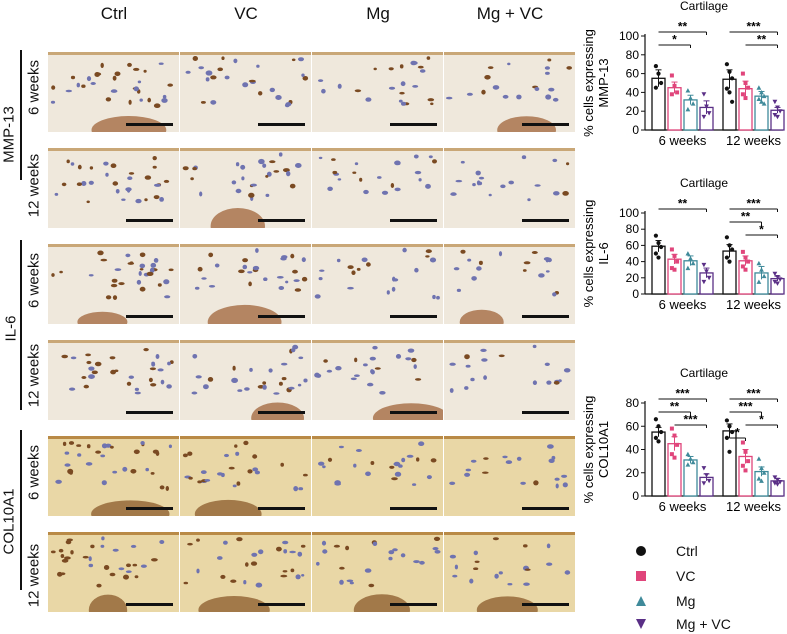  Describe the element at coordinates (596, 83) in the screenshot. I see `y-axis-label: % cells expressingMMP-13` at that location.